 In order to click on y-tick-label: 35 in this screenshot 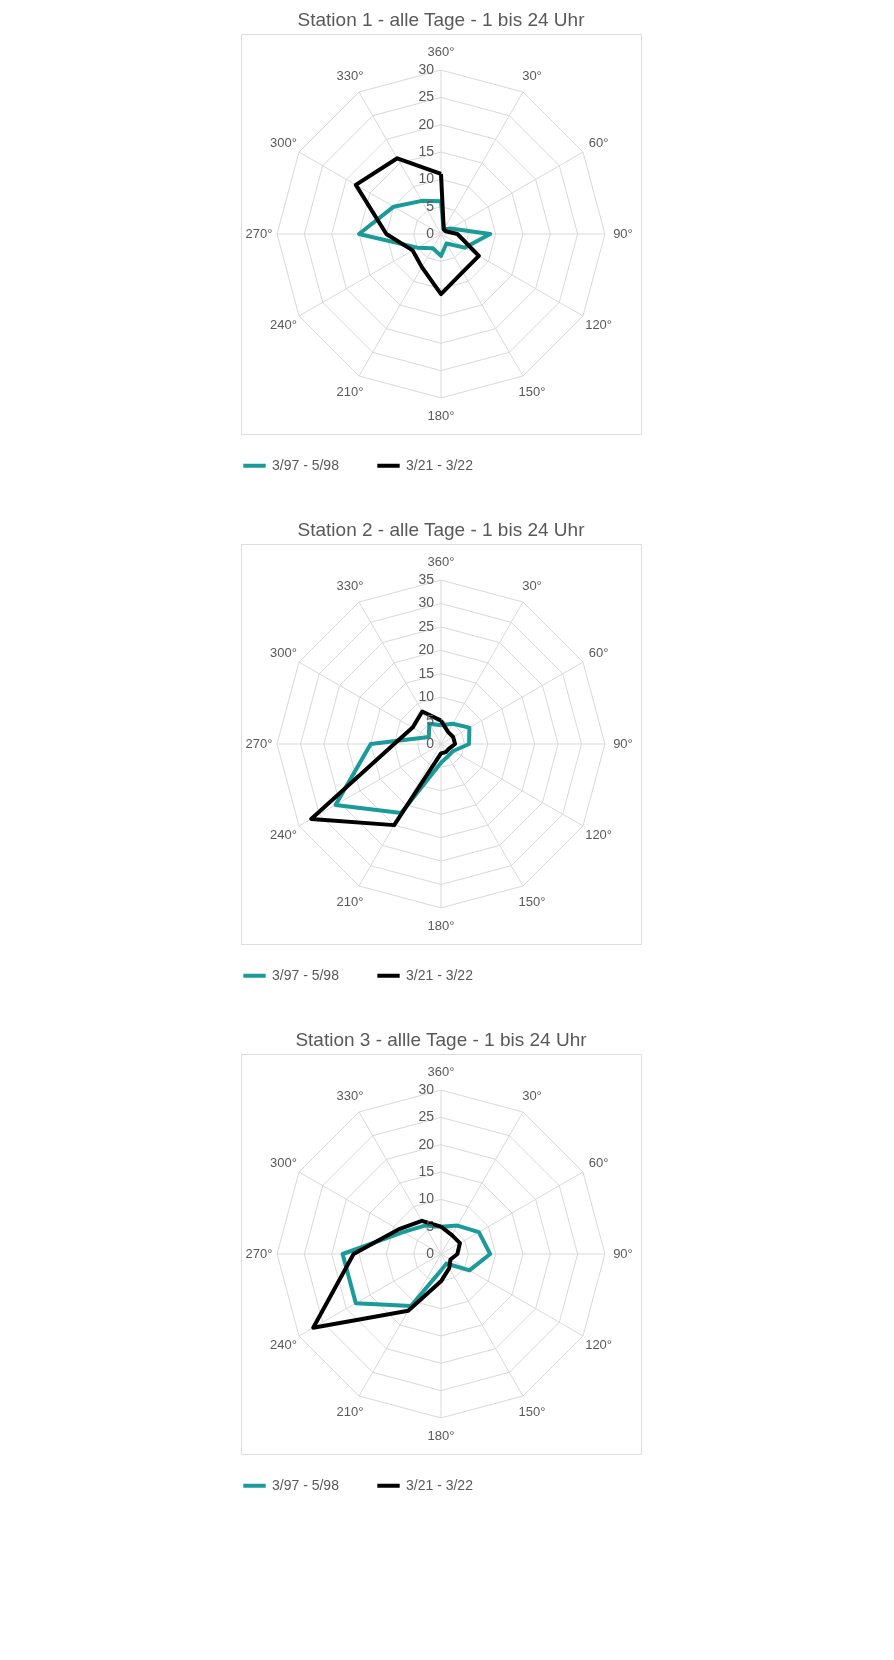, I will do `click(426, 579)`.